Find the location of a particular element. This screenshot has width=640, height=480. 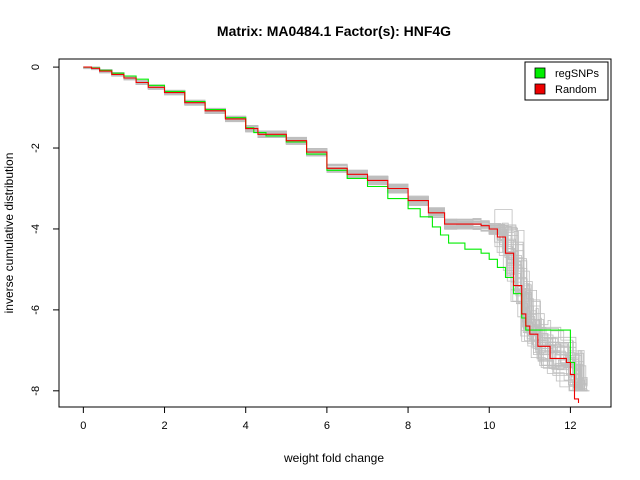

legend-swatch-random is located at coordinates (540, 89).